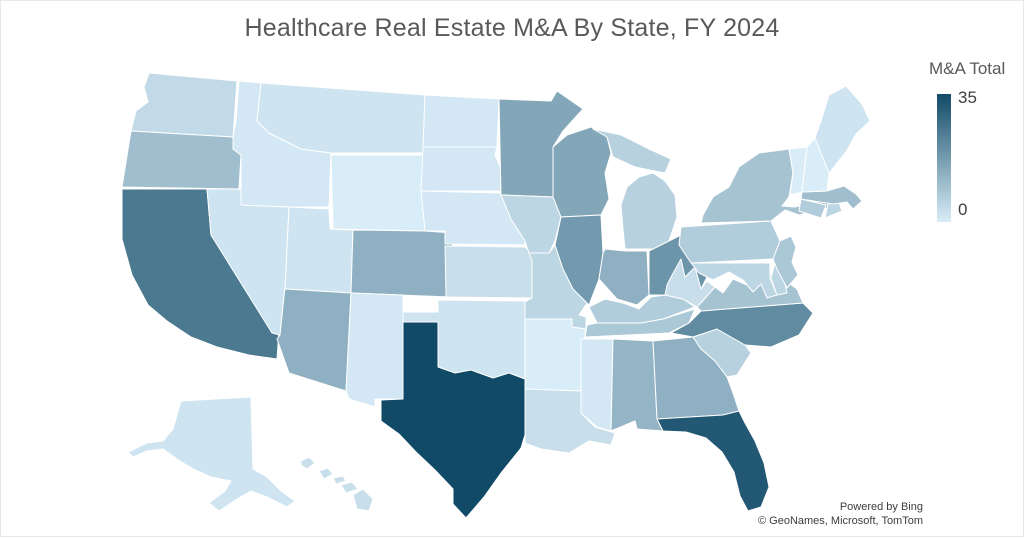 The image size is (1024, 538). Describe the element at coordinates (967, 68) in the screenshot. I see `legend-title: M&A Total` at that location.